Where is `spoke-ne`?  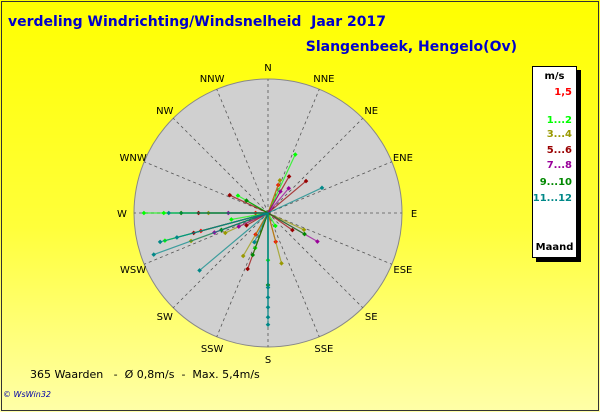 spoke-ne is located at coordinates (315, 165).